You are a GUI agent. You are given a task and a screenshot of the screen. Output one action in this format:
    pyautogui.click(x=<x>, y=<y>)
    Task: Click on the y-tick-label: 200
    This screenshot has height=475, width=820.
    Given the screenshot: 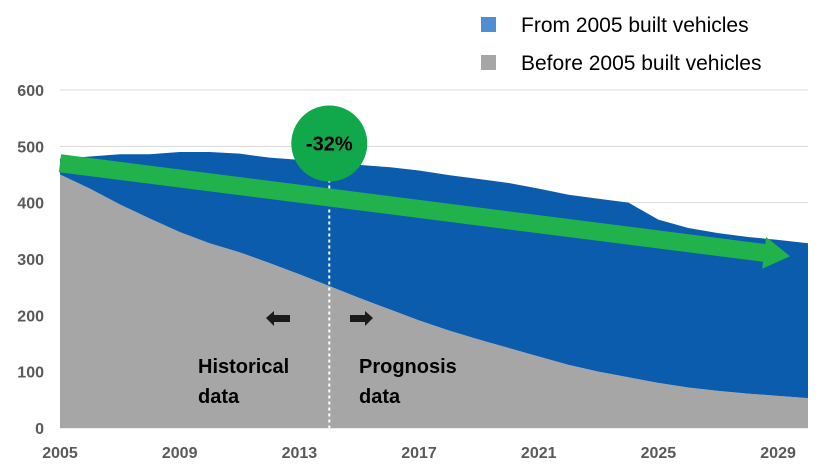 What is the action you would take?
    pyautogui.click(x=30, y=316)
    